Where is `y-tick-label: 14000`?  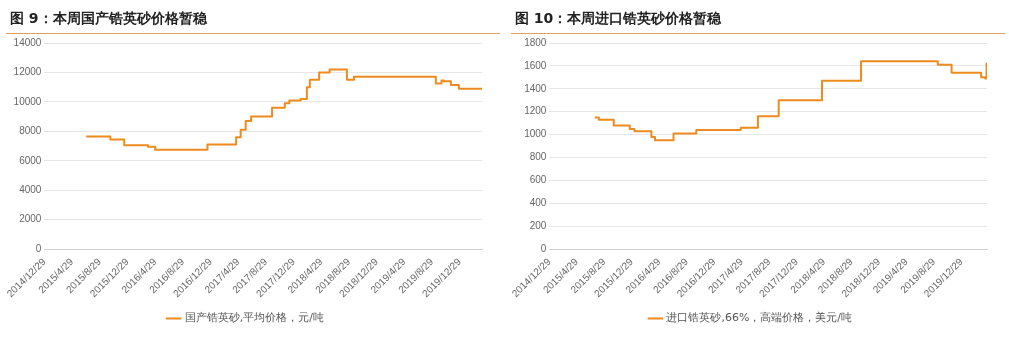
y-tick-label: 14000 is located at coordinates (27, 42).